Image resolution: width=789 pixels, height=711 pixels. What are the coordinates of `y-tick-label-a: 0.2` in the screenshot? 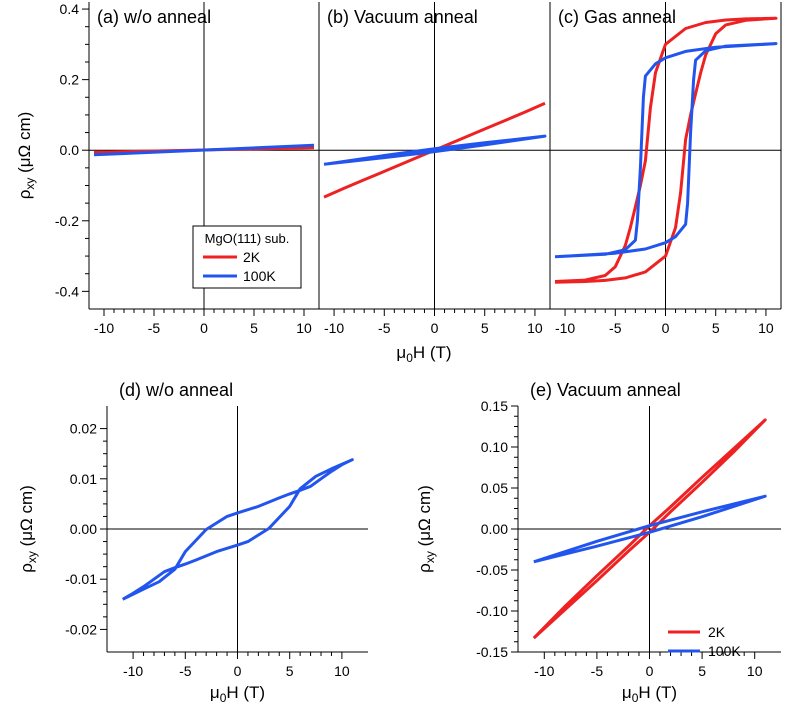 It's located at (70, 80).